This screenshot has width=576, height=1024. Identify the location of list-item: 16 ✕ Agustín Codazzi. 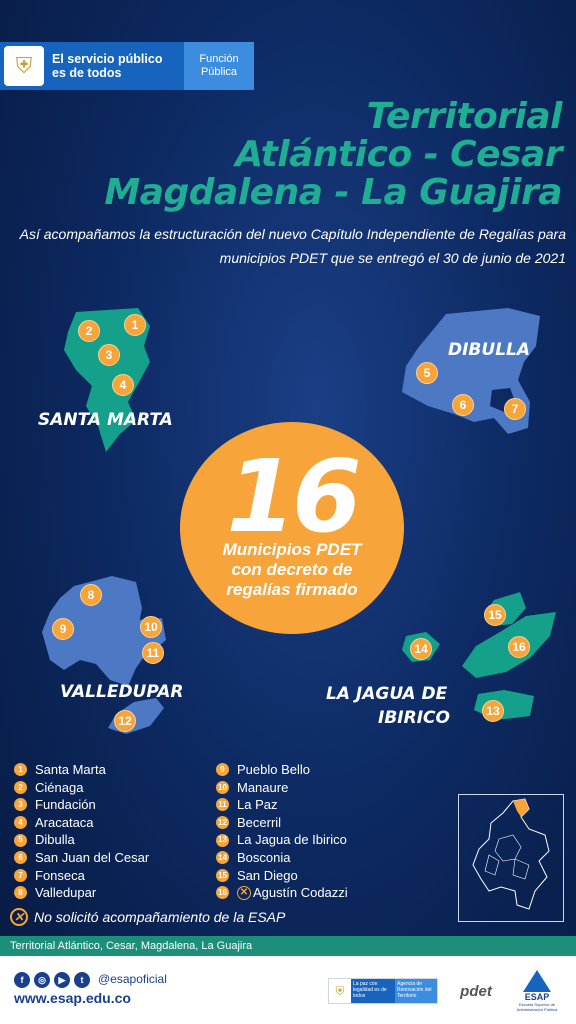
(282, 893).